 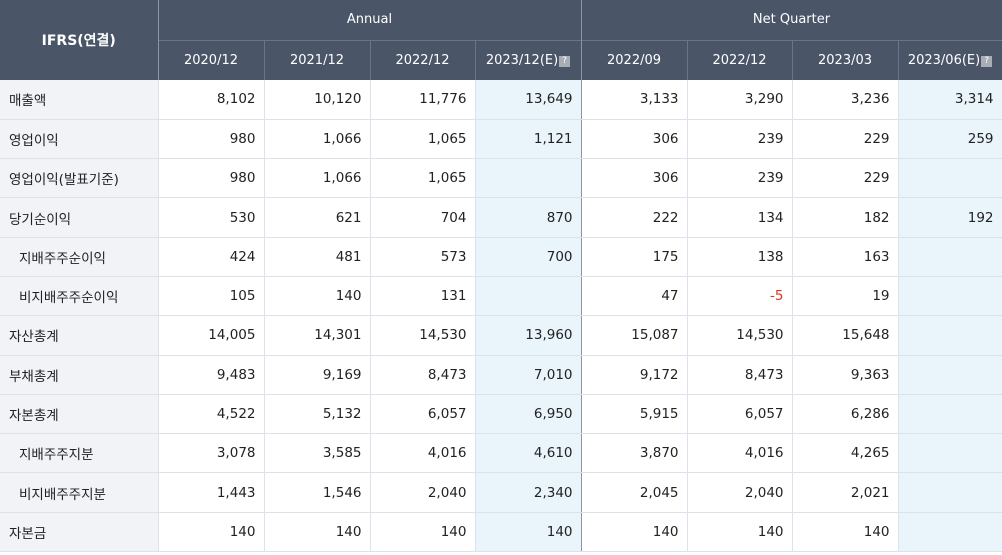 What do you see at coordinates (845, 178) in the screenshot?
I see `value-cell: 229` at bounding box center [845, 178].